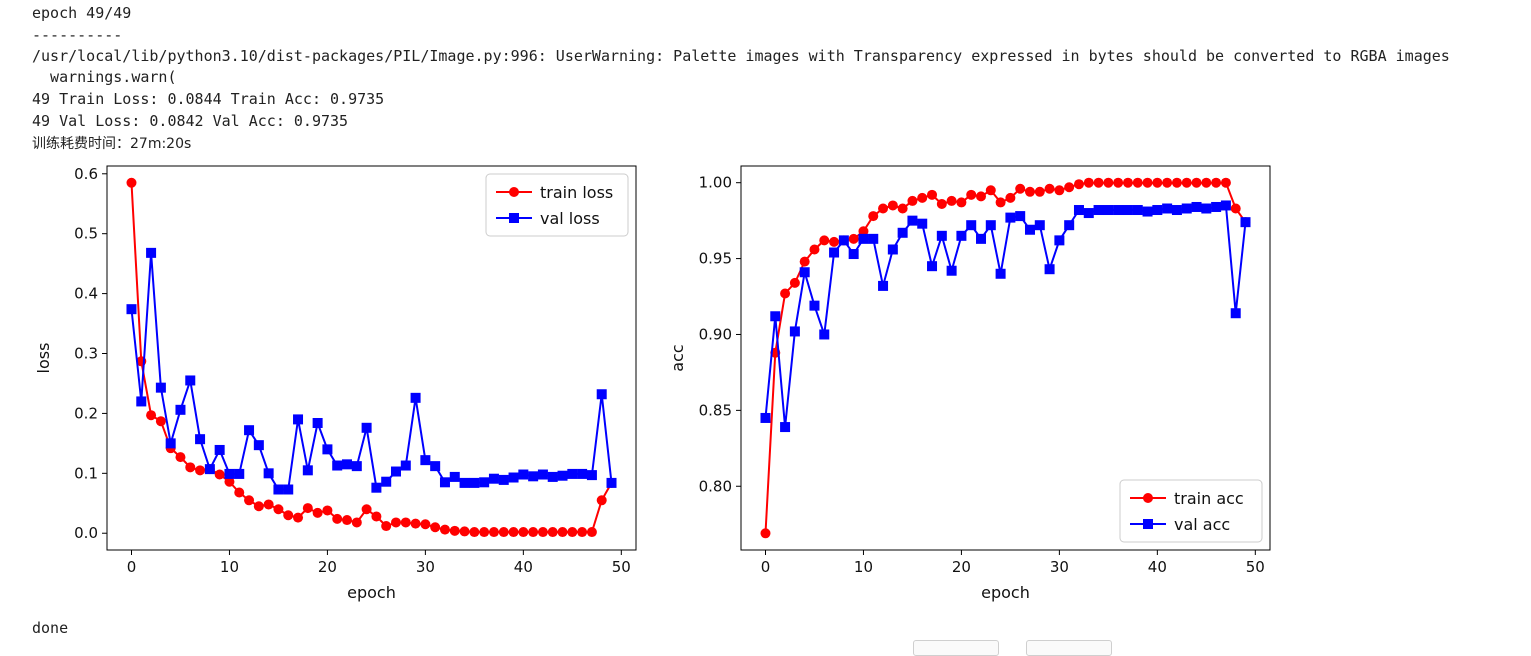  I want to click on y-tick-label: 0.85, so click(715, 410).